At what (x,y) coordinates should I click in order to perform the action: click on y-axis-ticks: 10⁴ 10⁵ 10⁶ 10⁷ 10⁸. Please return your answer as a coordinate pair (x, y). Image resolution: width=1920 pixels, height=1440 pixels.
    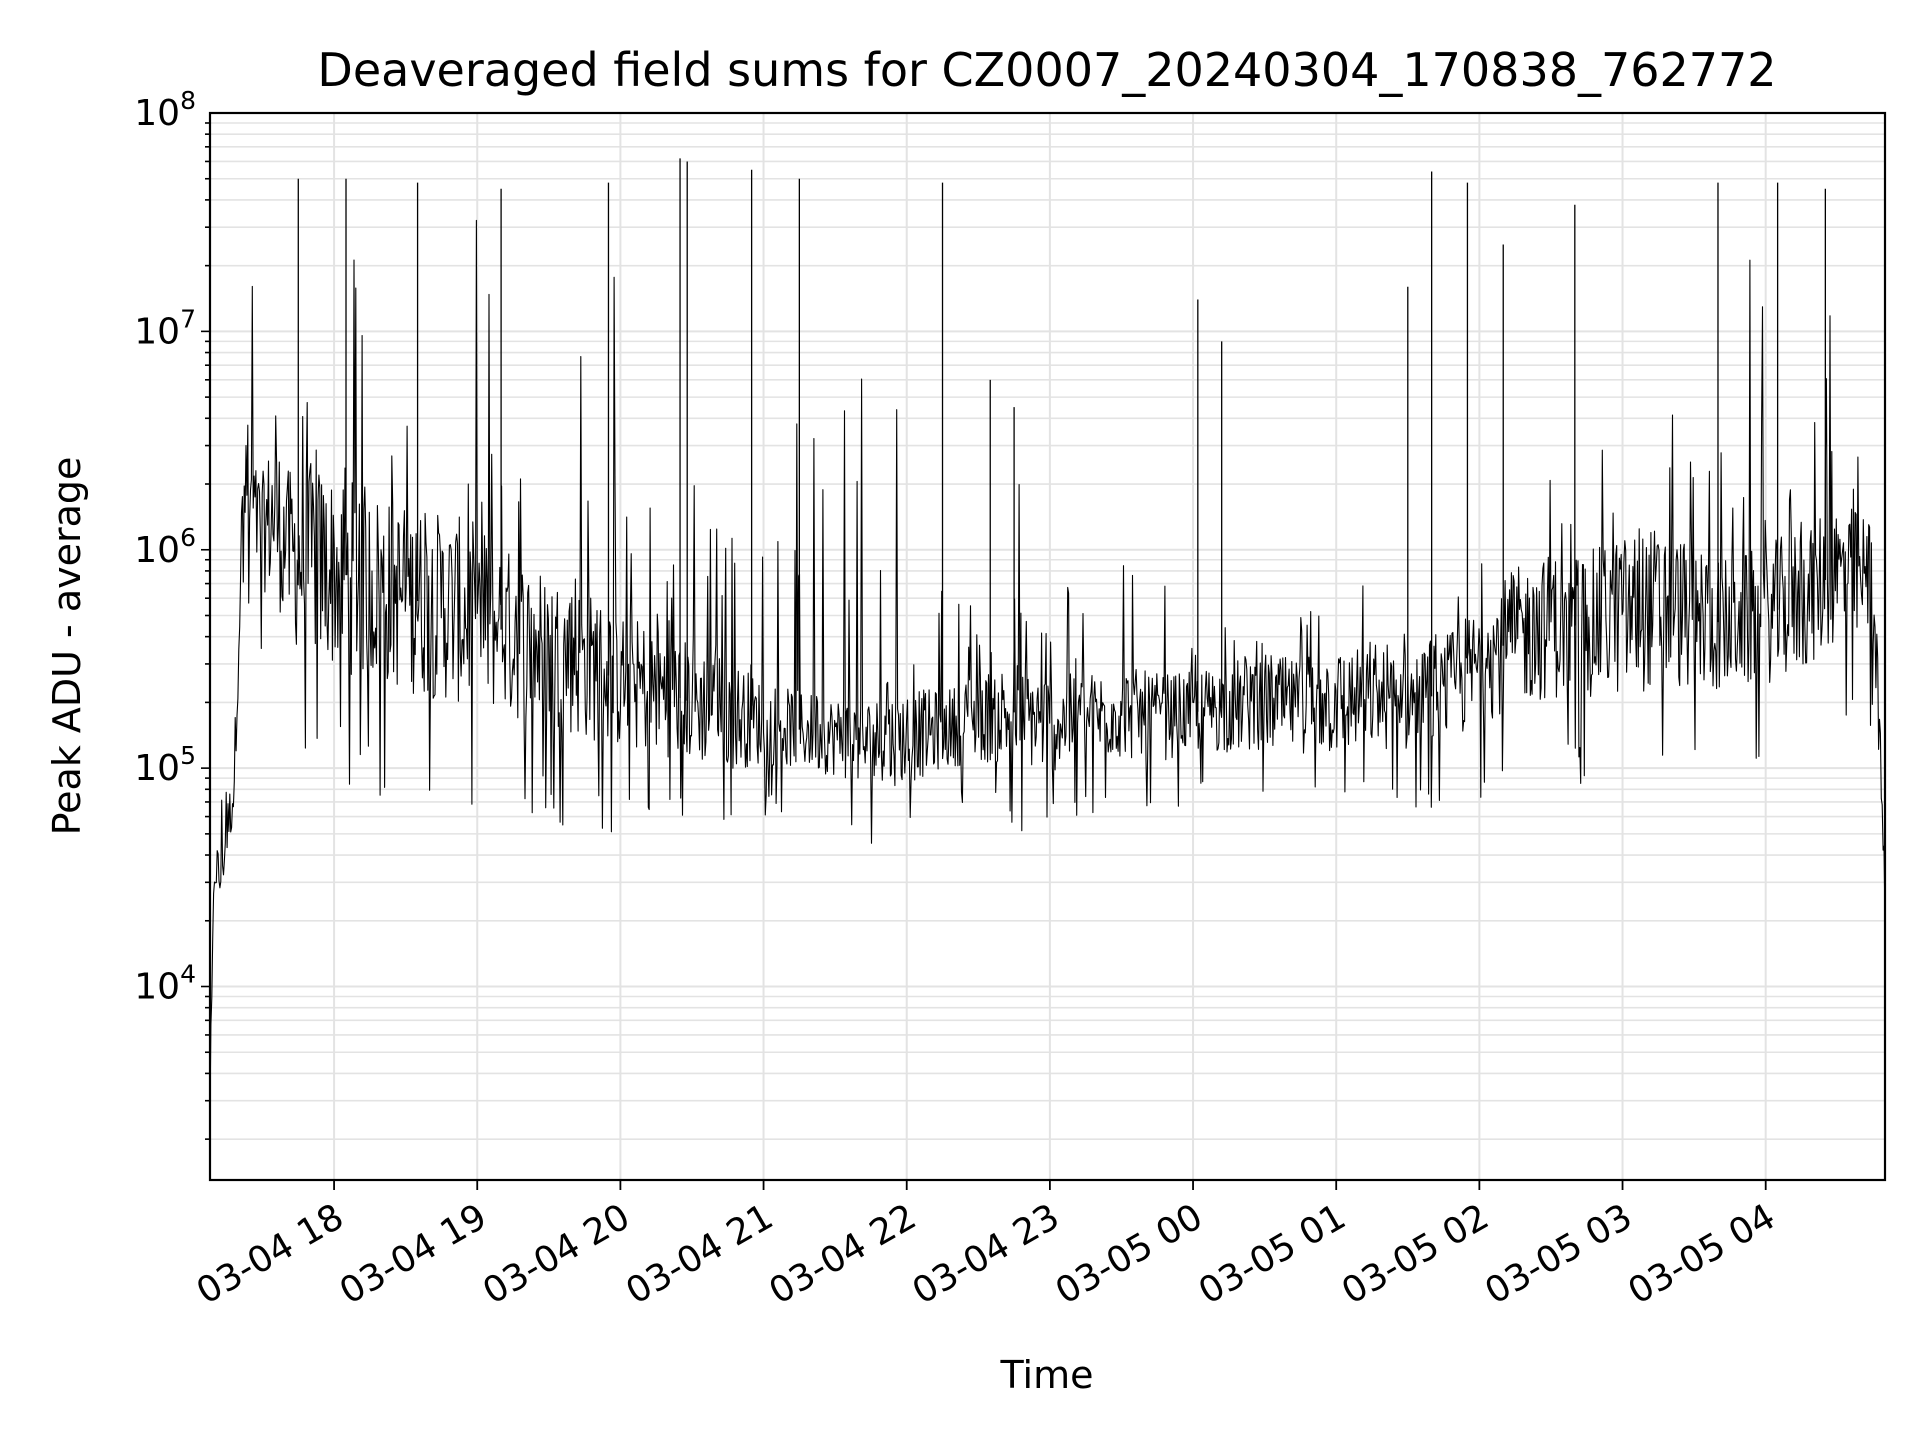
    Looking at the image, I should click on (172, 613).